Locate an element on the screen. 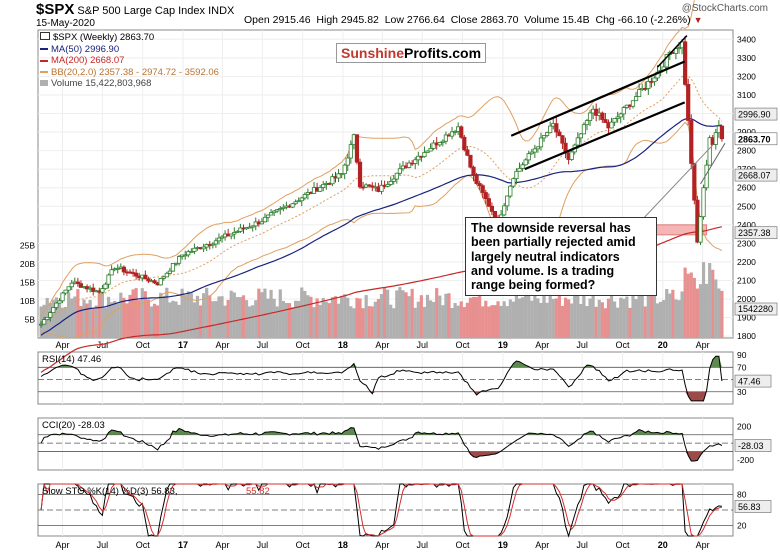 The width and height of the screenshot is (780, 552). panel-frame is located at coordinates (385, 444).